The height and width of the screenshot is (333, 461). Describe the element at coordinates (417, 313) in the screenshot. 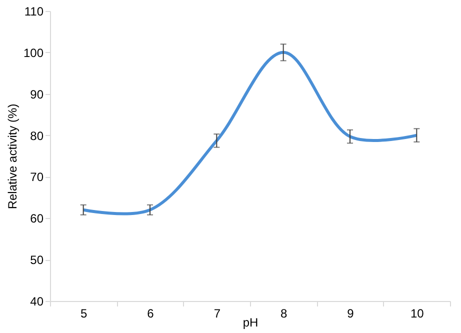

I see `x-tick-label: 10` at that location.